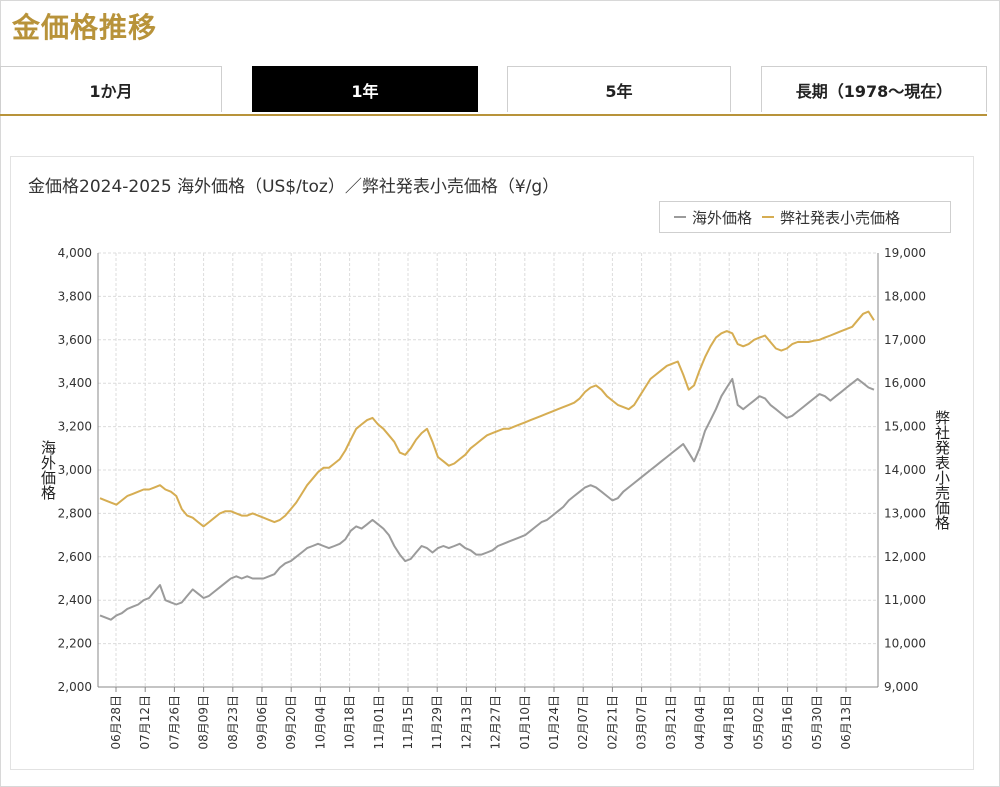  What do you see at coordinates (294, 187) in the screenshot?
I see `chart-title: 金価格2024-2025 海外価格（US$/toz）／弊社発表小売価格（¥/g）` at bounding box center [294, 187].